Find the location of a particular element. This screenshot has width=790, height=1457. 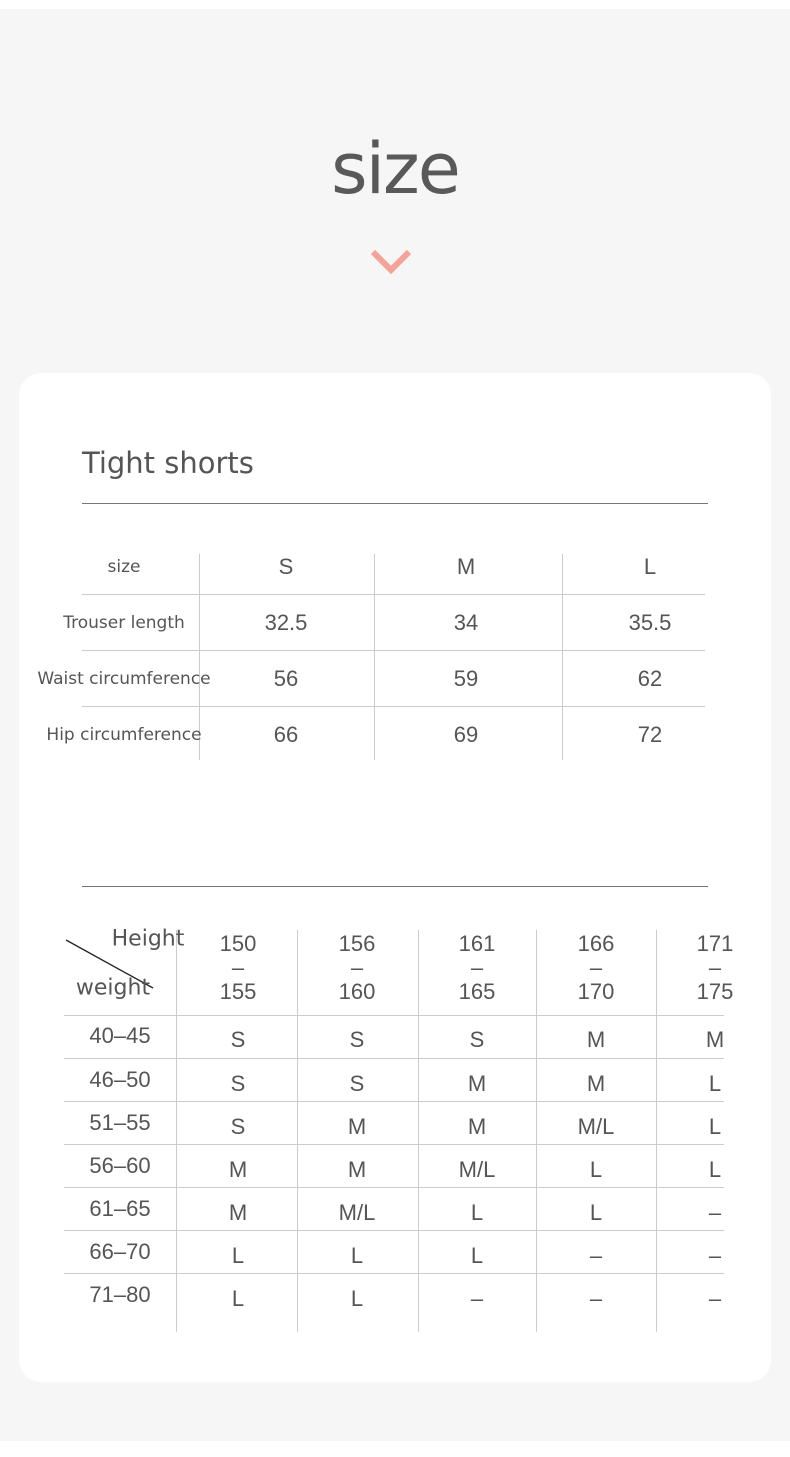

row-label: Trouser length is located at coordinates (124, 623).